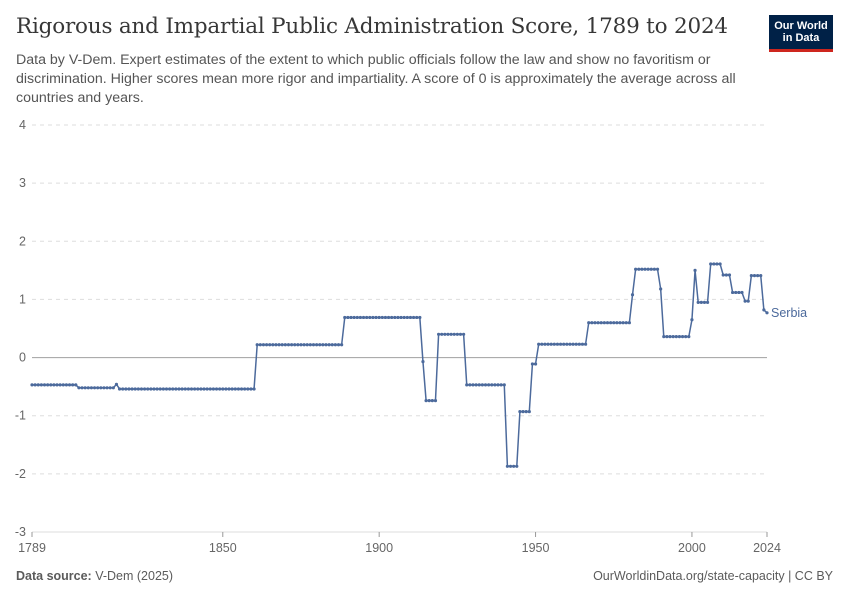  What do you see at coordinates (22, 299) in the screenshot?
I see `y-tick-label: 1` at bounding box center [22, 299].